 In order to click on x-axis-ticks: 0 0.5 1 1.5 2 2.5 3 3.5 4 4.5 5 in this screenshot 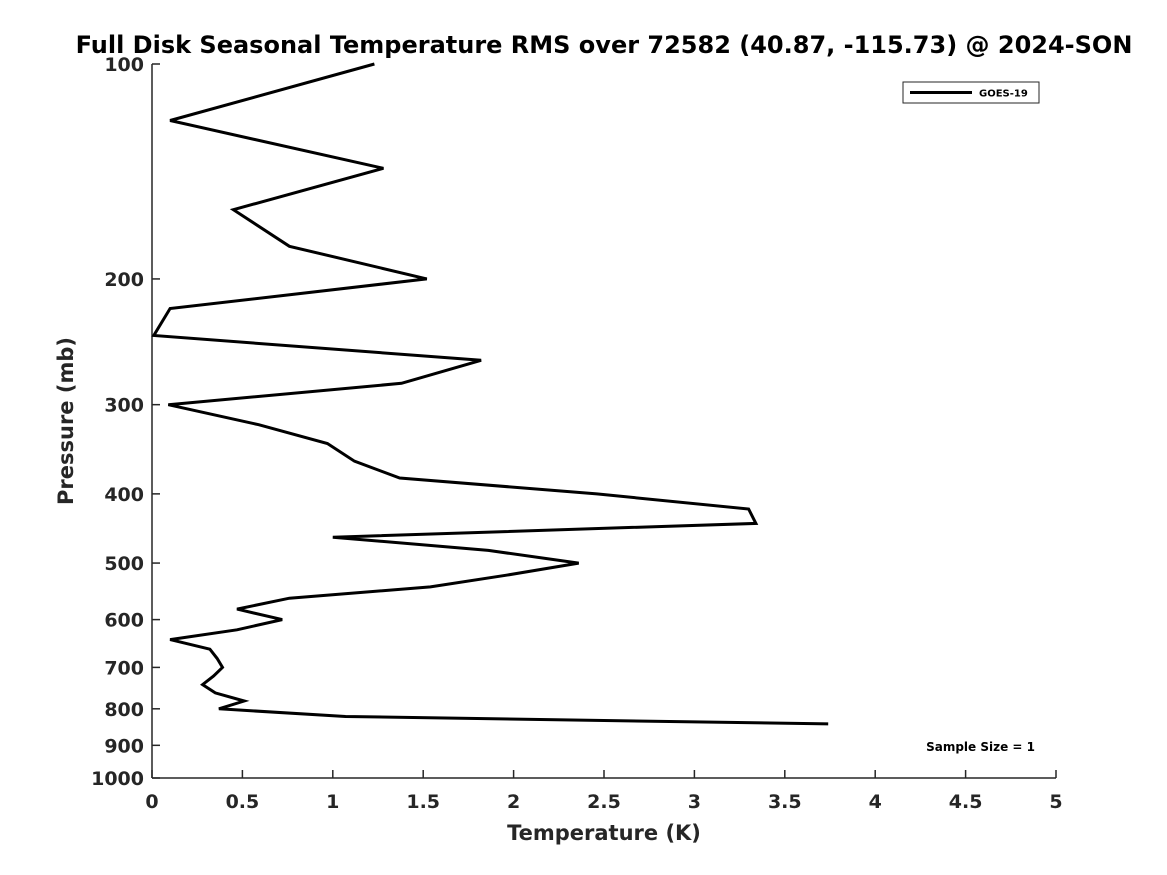, I will do `click(604, 791)`.